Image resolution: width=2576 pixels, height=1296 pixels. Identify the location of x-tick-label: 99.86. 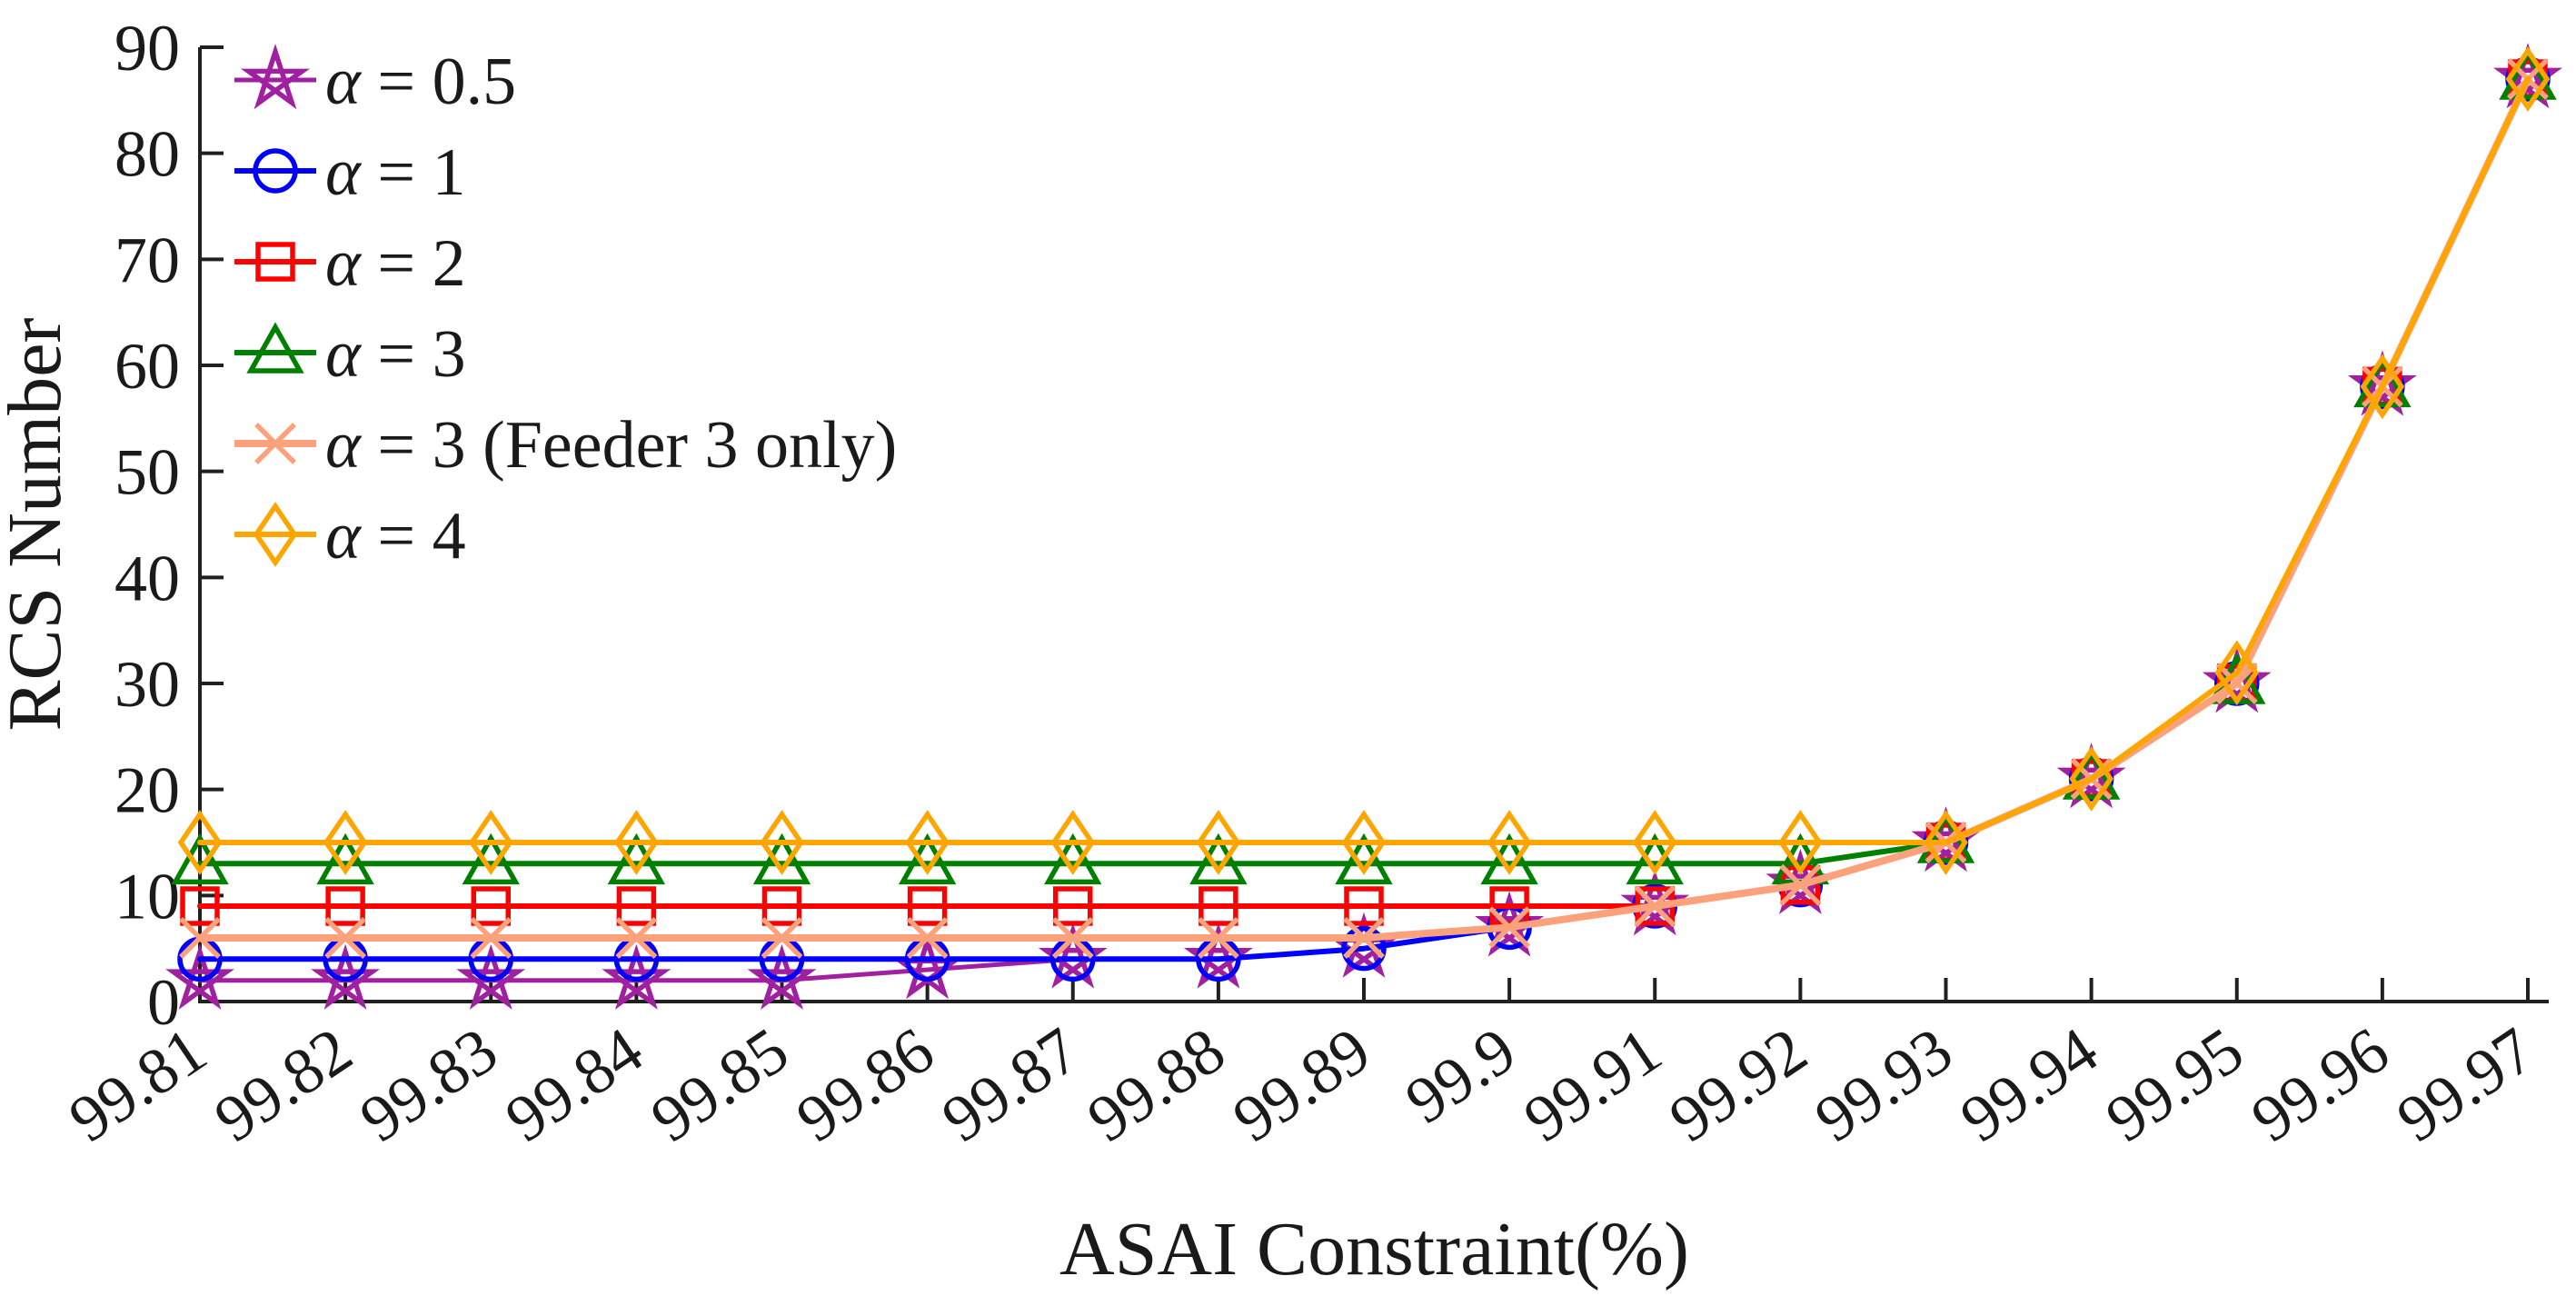
(865, 1084).